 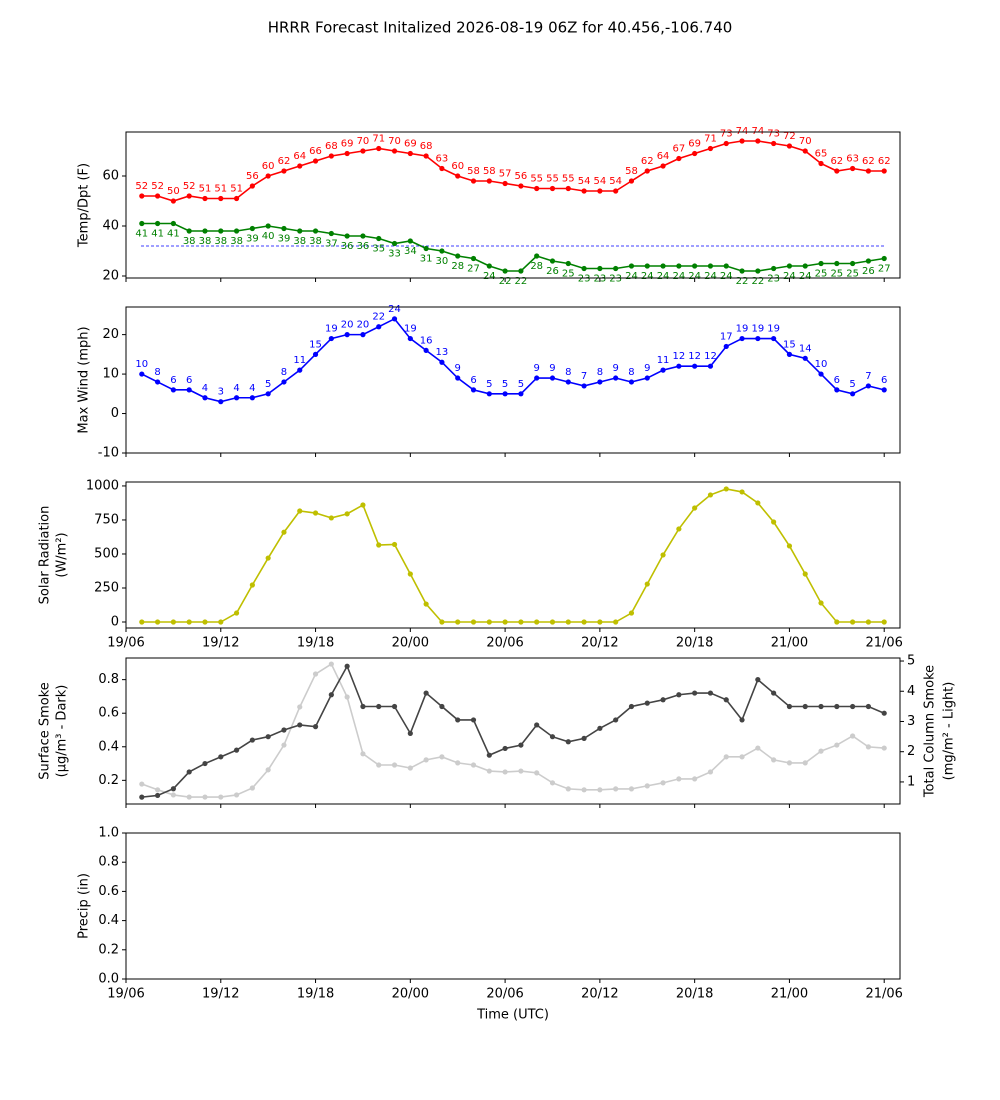 I want to click on data-label: 56, so click(x=521, y=176).